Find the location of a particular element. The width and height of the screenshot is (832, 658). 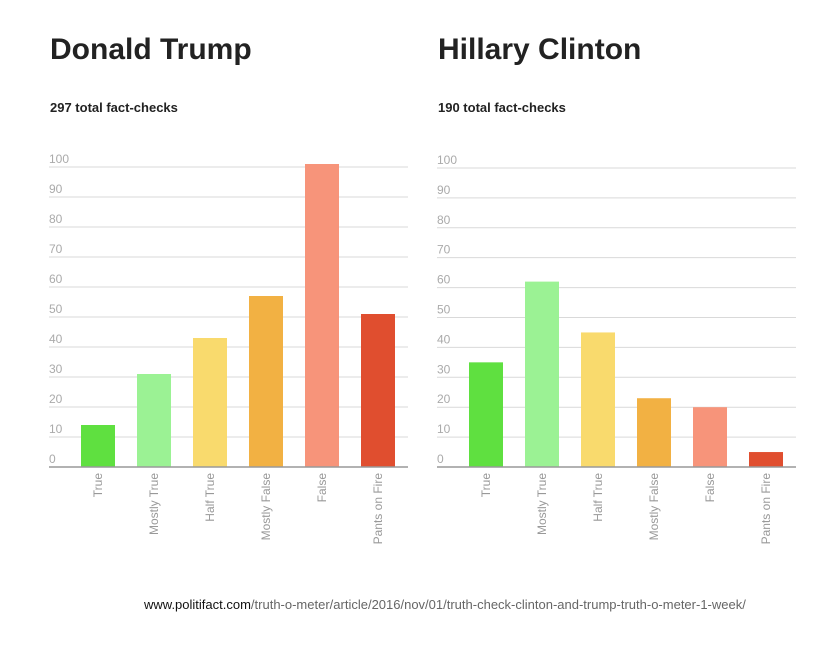

clinton-ytick-label: 90 is located at coordinates (444, 190).